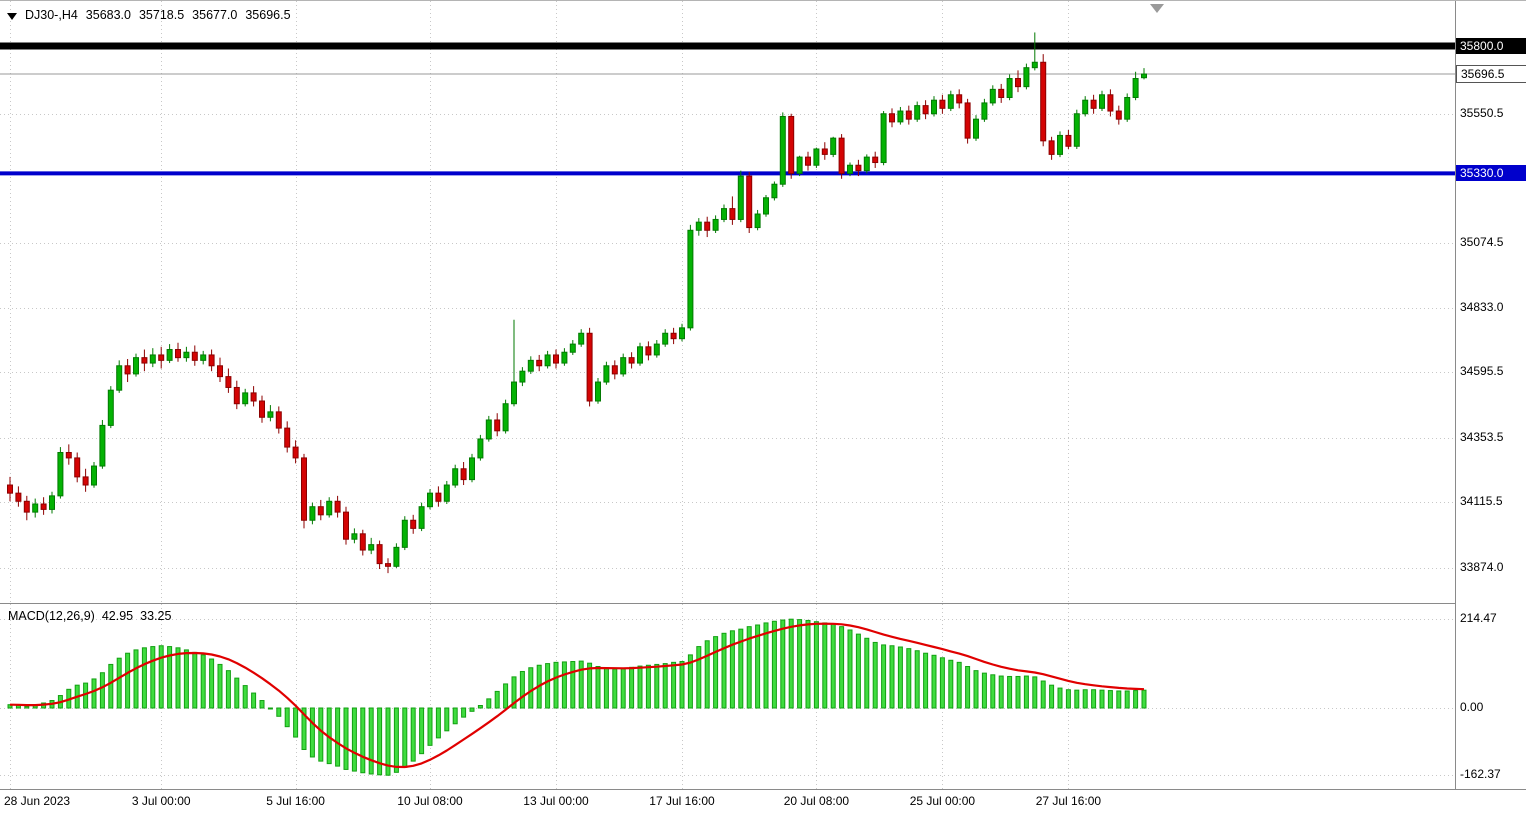  Describe the element at coordinates (1491, 173) in the screenshot. I see `level-price-badge: 35330.0` at that location.